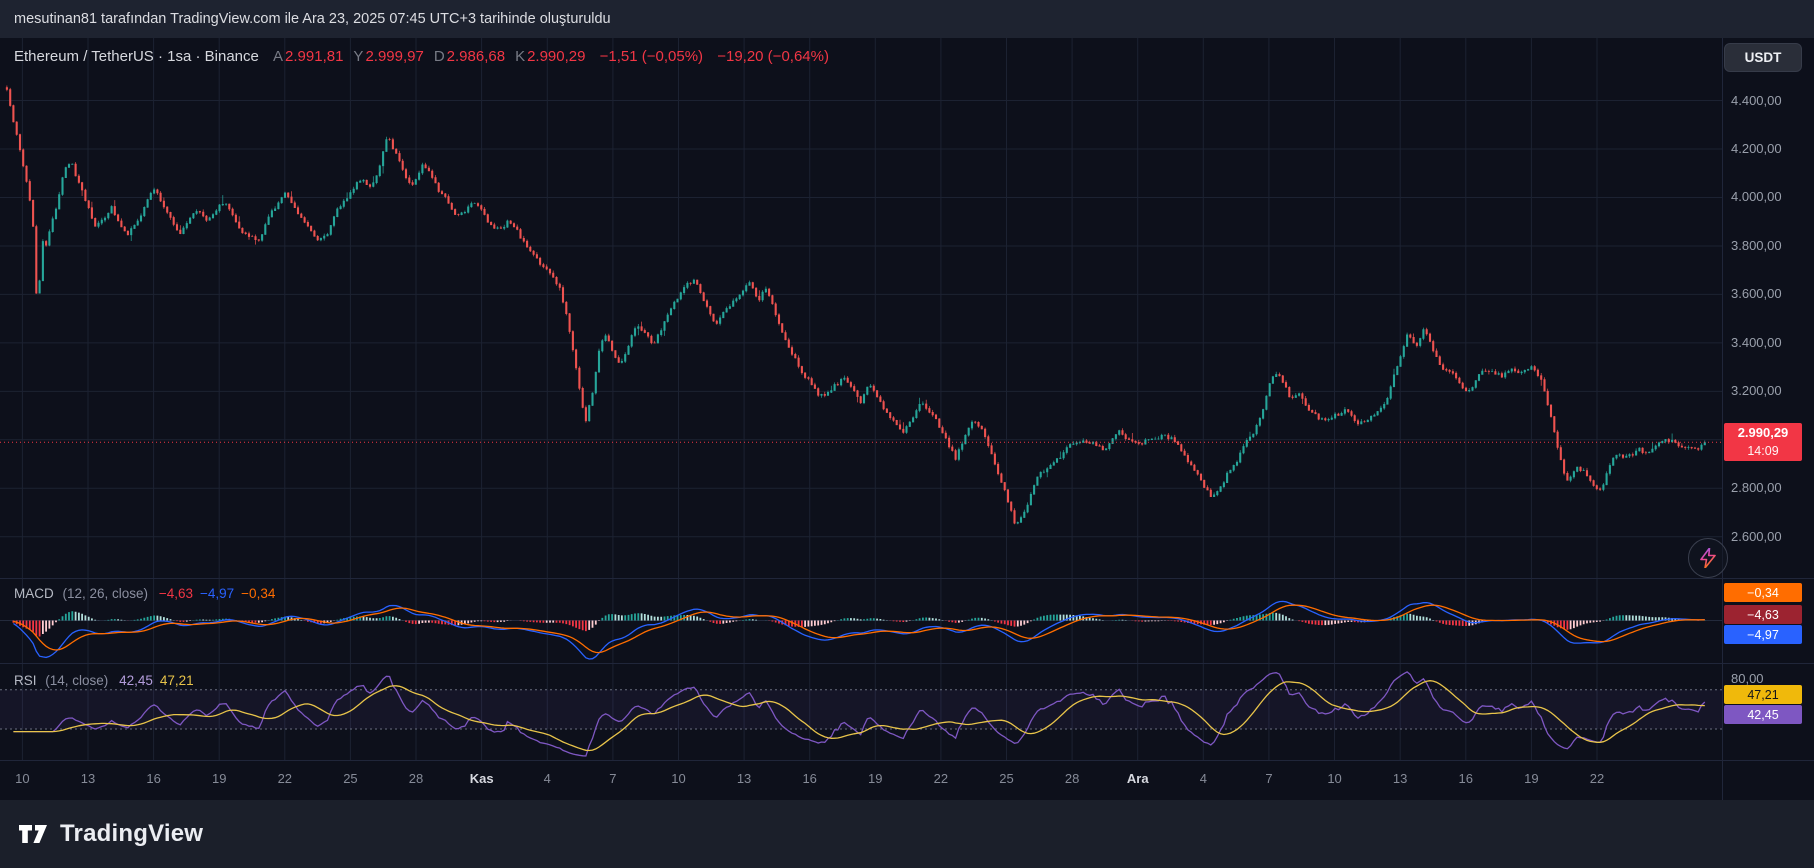  I want to click on indicator-axis-label: −0,34, so click(1763, 592).